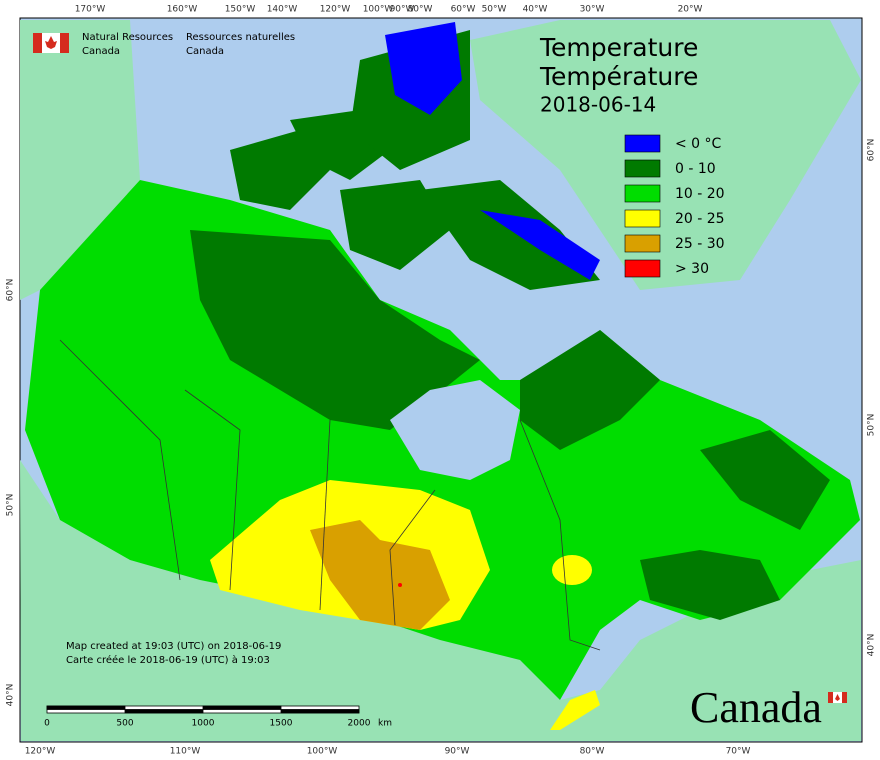 The image size is (880, 760). Describe the element at coordinates (592, 10) in the screenshot. I see `graticule-label: 30°W` at that location.